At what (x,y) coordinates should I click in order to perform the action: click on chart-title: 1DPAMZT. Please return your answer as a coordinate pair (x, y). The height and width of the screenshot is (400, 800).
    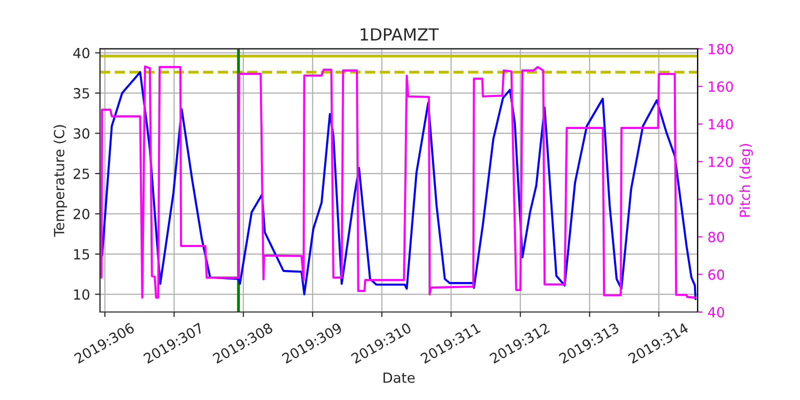
    Looking at the image, I should click on (399, 34).